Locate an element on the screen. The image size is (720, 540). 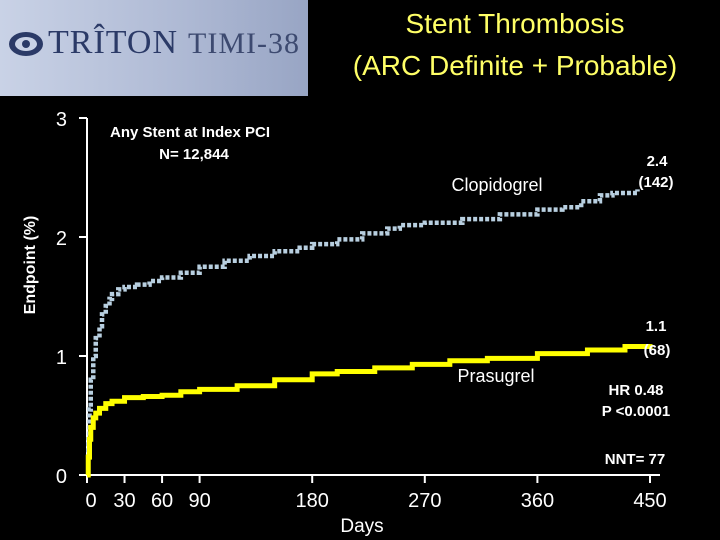
x-axis-title: Days is located at coordinates (361, 526).